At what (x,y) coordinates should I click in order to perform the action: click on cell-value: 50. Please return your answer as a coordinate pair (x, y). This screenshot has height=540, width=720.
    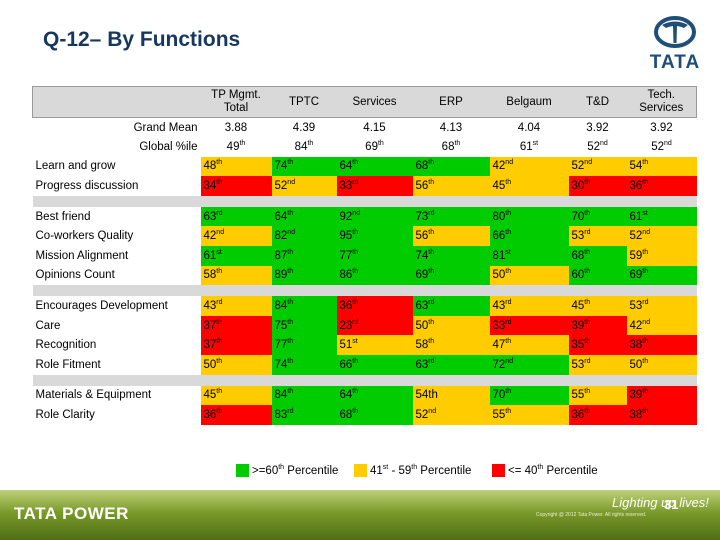
    Looking at the image, I should click on (422, 325).